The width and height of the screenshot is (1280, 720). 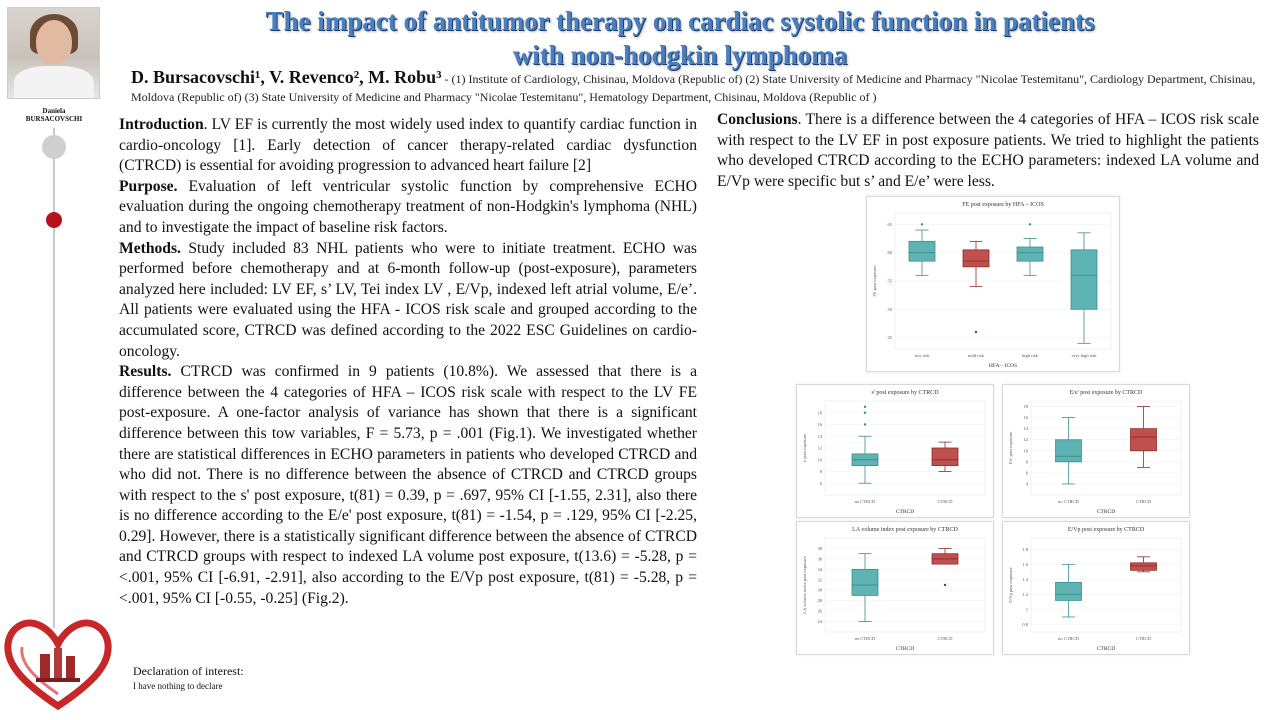 What do you see at coordinates (54, 111) in the screenshot?
I see `presenter-first-name: Daniela` at bounding box center [54, 111].